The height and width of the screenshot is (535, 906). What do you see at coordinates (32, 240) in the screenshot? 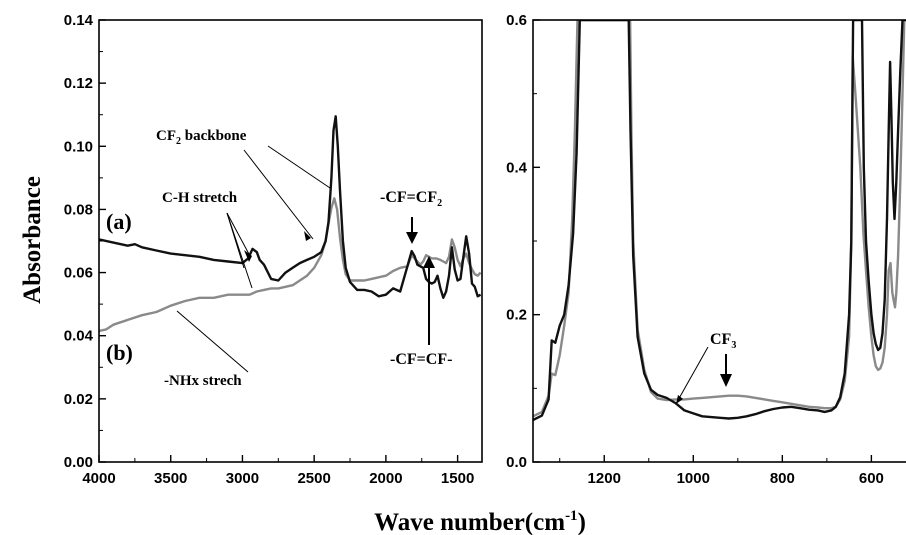
I see `y-axis-label: Absorbance` at bounding box center [32, 240].